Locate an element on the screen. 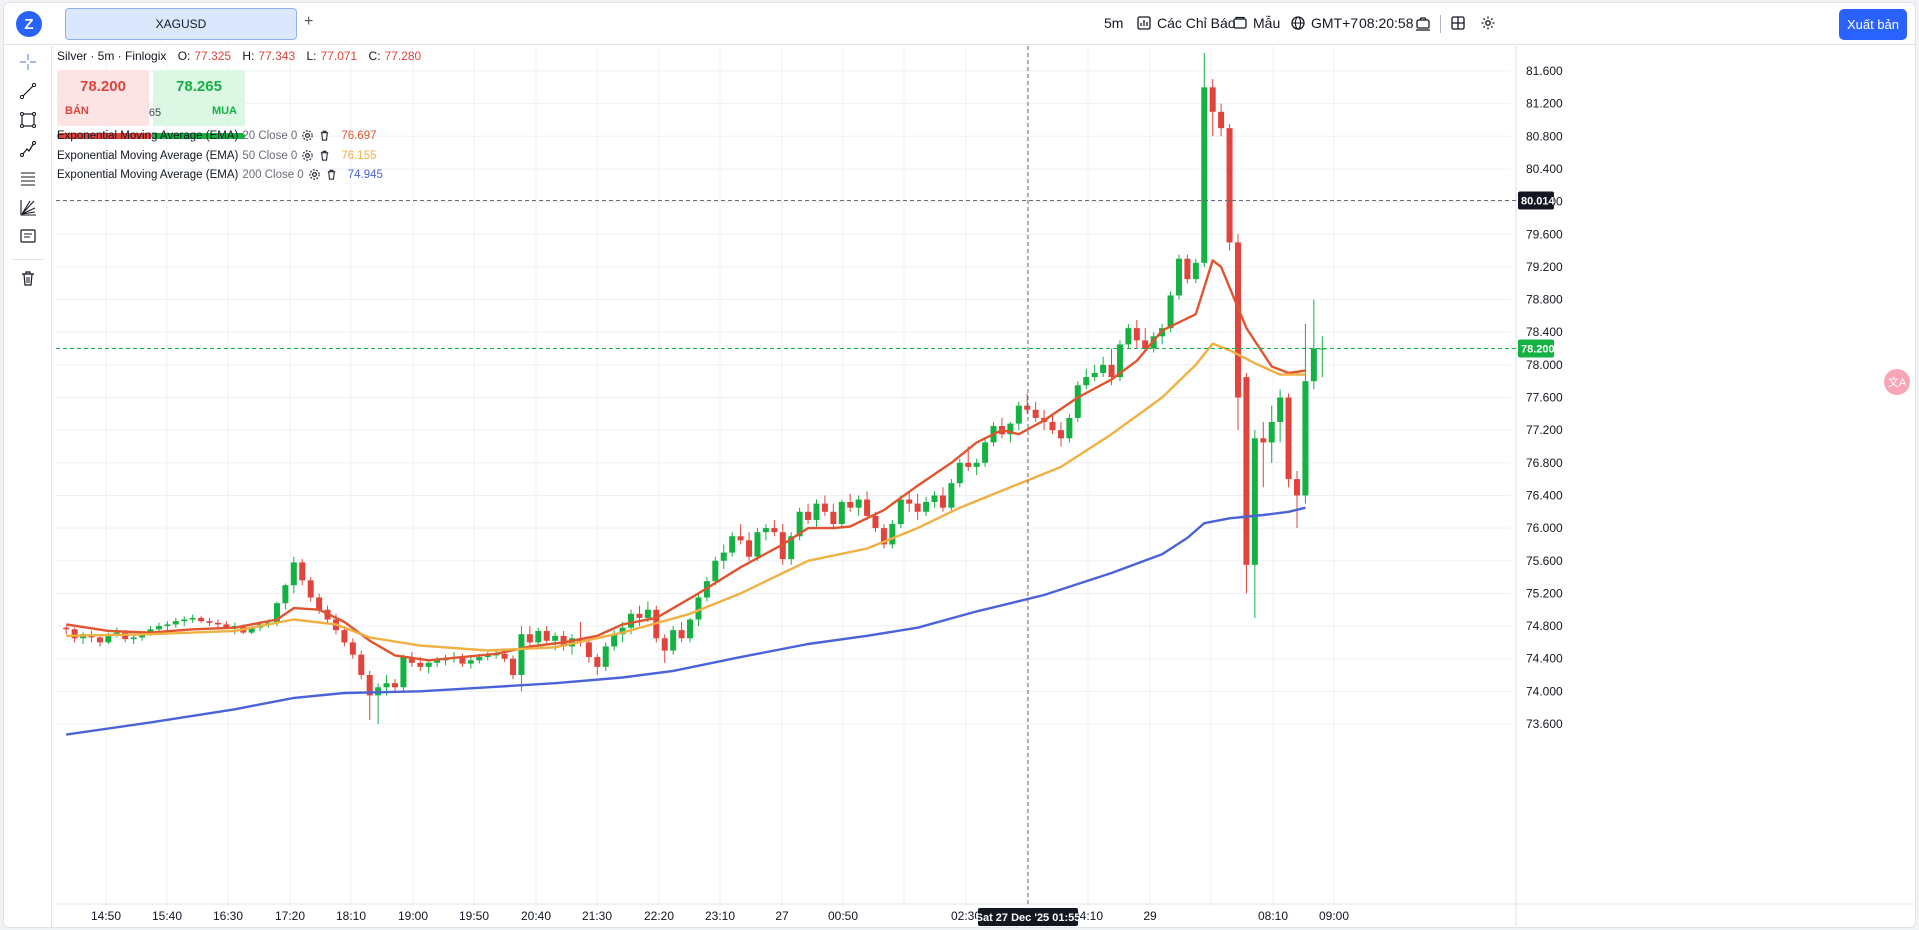  gann-fan-icon is located at coordinates (28, 208).